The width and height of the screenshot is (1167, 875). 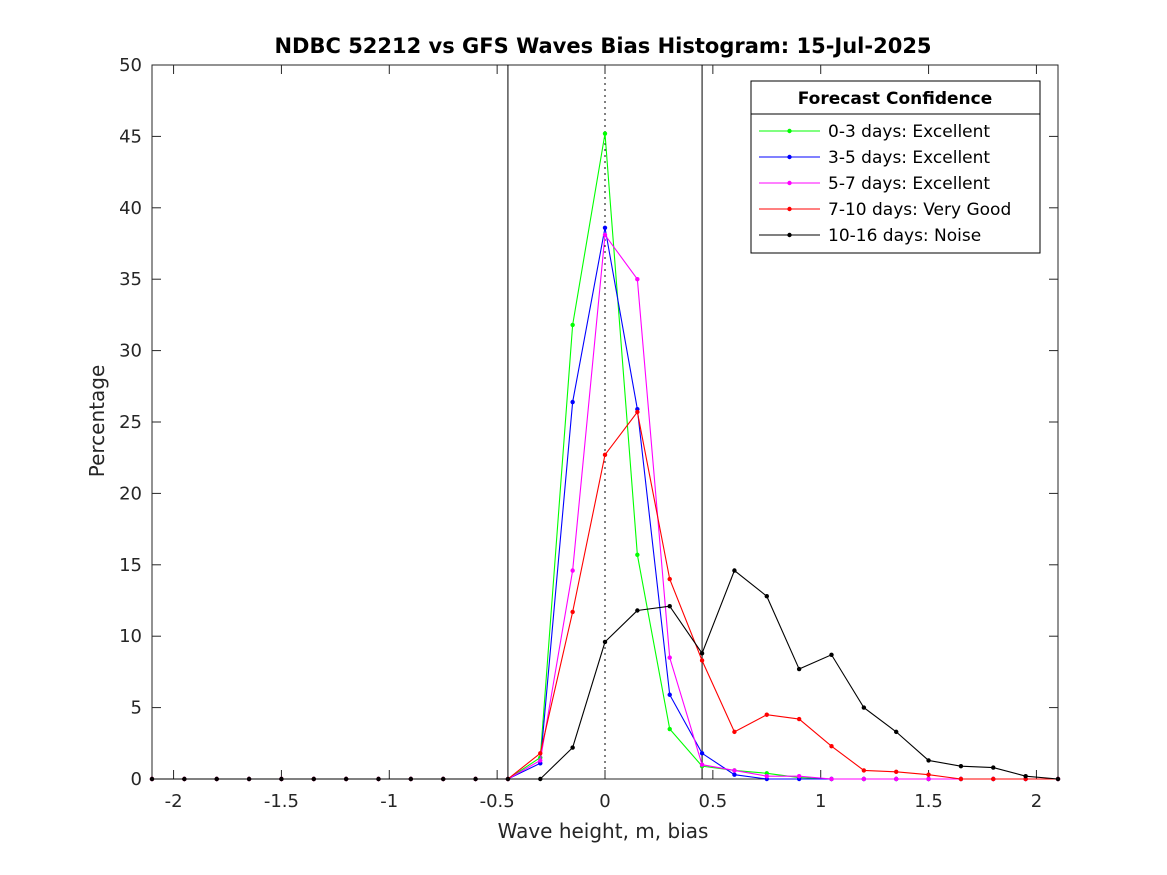 I want to click on legend-label: 7-10 days: Very Good, so click(x=919, y=210).